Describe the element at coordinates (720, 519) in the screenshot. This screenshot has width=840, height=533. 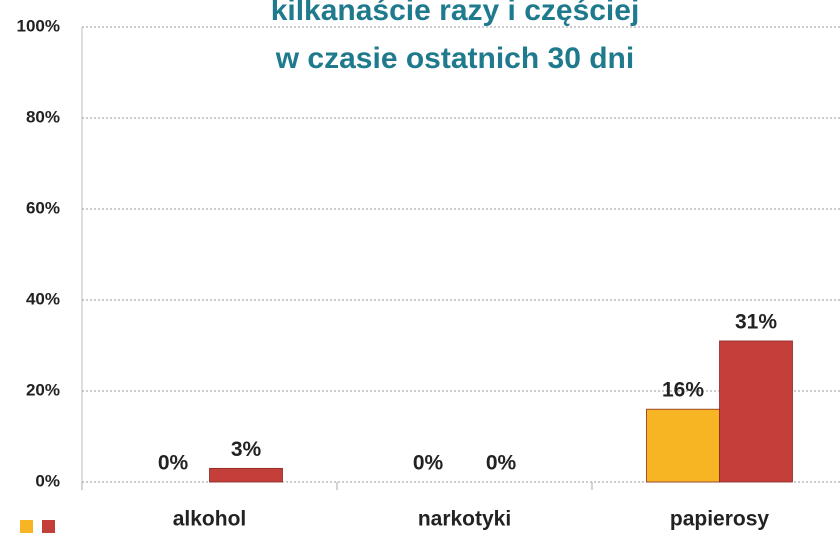
I see `x-tick-label: papierosy` at that location.